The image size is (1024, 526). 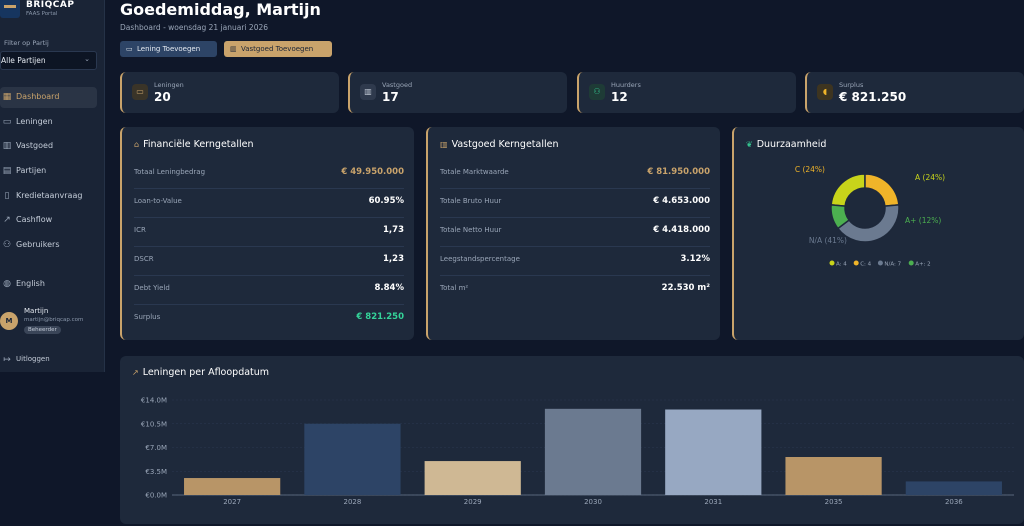 What do you see at coordinates (269, 290) in the screenshot?
I see `kpi-row: Debt Yield 8.84%` at bounding box center [269, 290].